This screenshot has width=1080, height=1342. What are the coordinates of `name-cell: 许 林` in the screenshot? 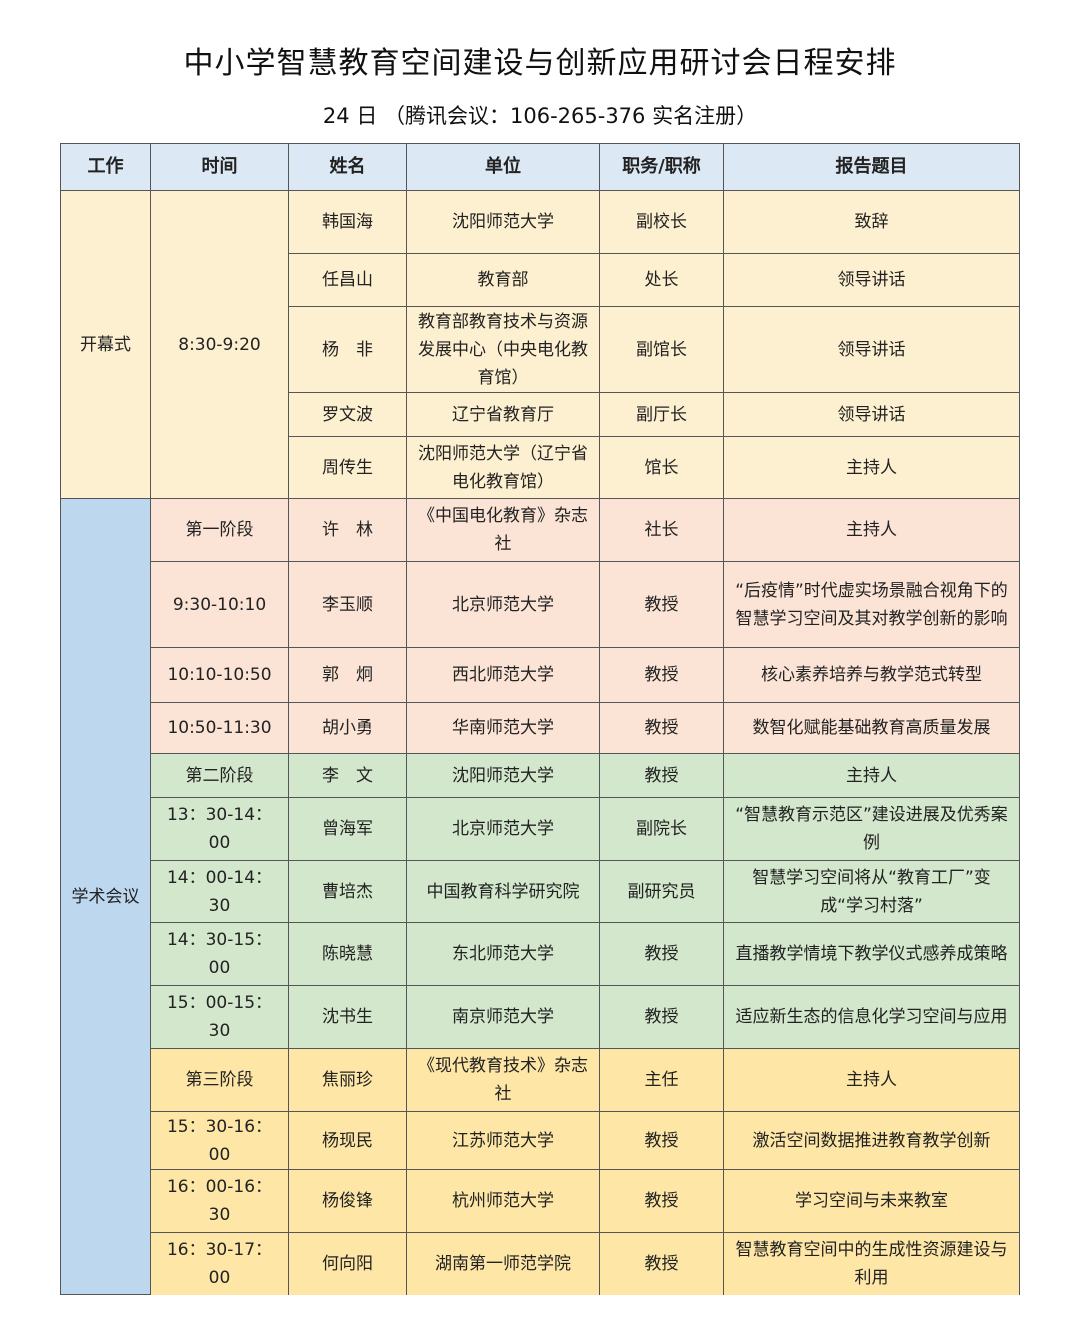 It's located at (347, 530).